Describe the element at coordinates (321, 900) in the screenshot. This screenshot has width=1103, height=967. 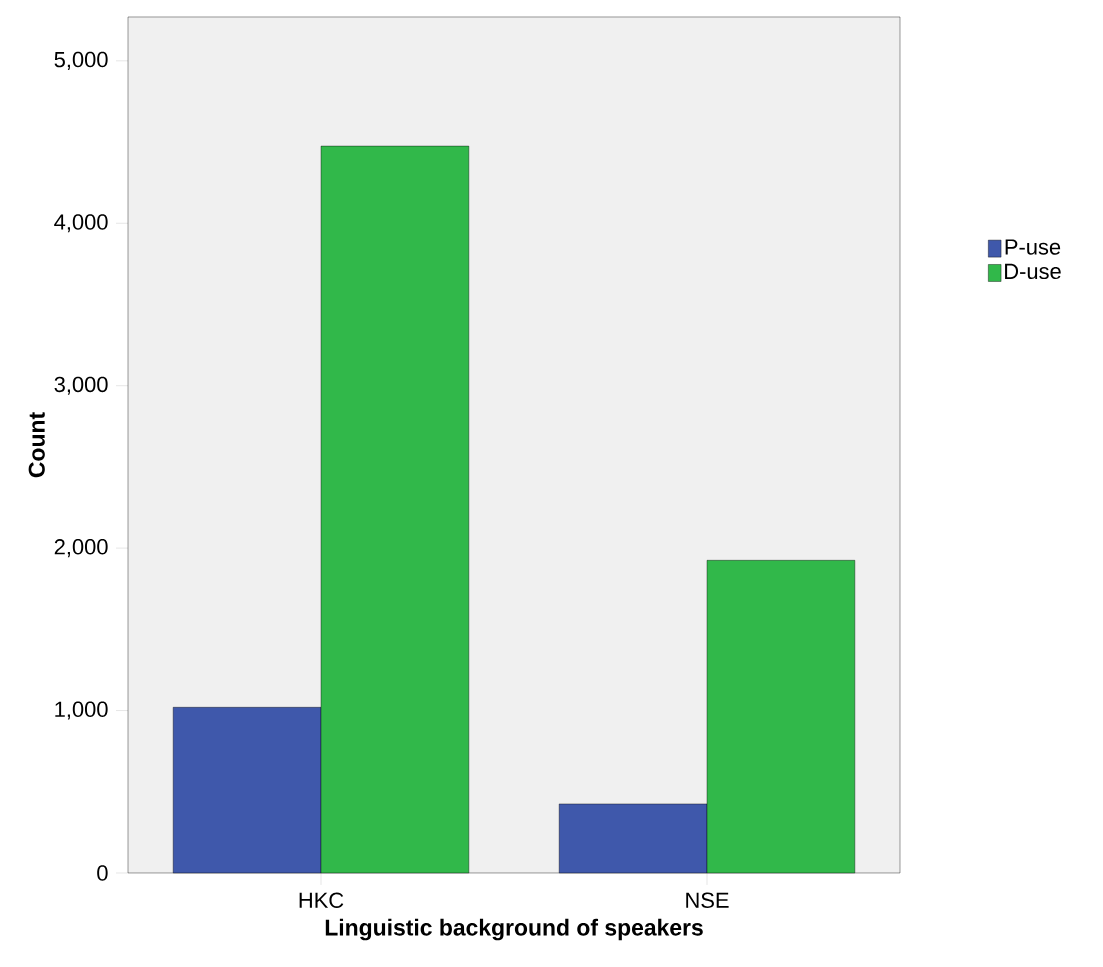
I see `x-tick-label: HKC` at that location.